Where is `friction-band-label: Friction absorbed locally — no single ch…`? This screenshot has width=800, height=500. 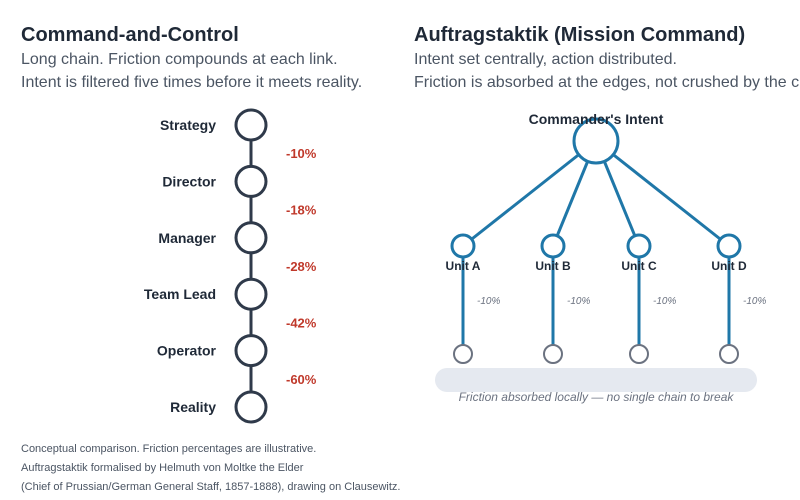 friction-band-label: Friction absorbed locally — no single ch… is located at coordinates (597, 397).